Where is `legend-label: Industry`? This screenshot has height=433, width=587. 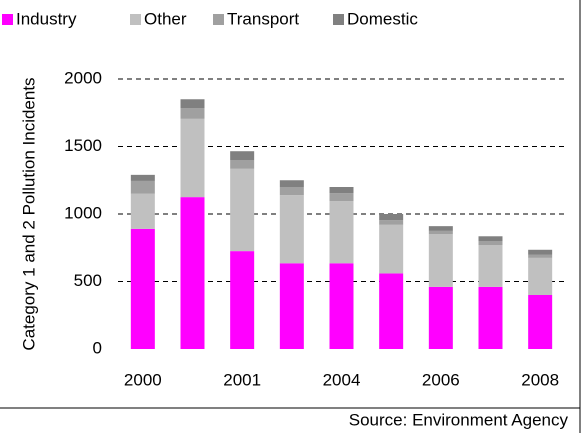 legend-label: Industry is located at coordinates (46, 18).